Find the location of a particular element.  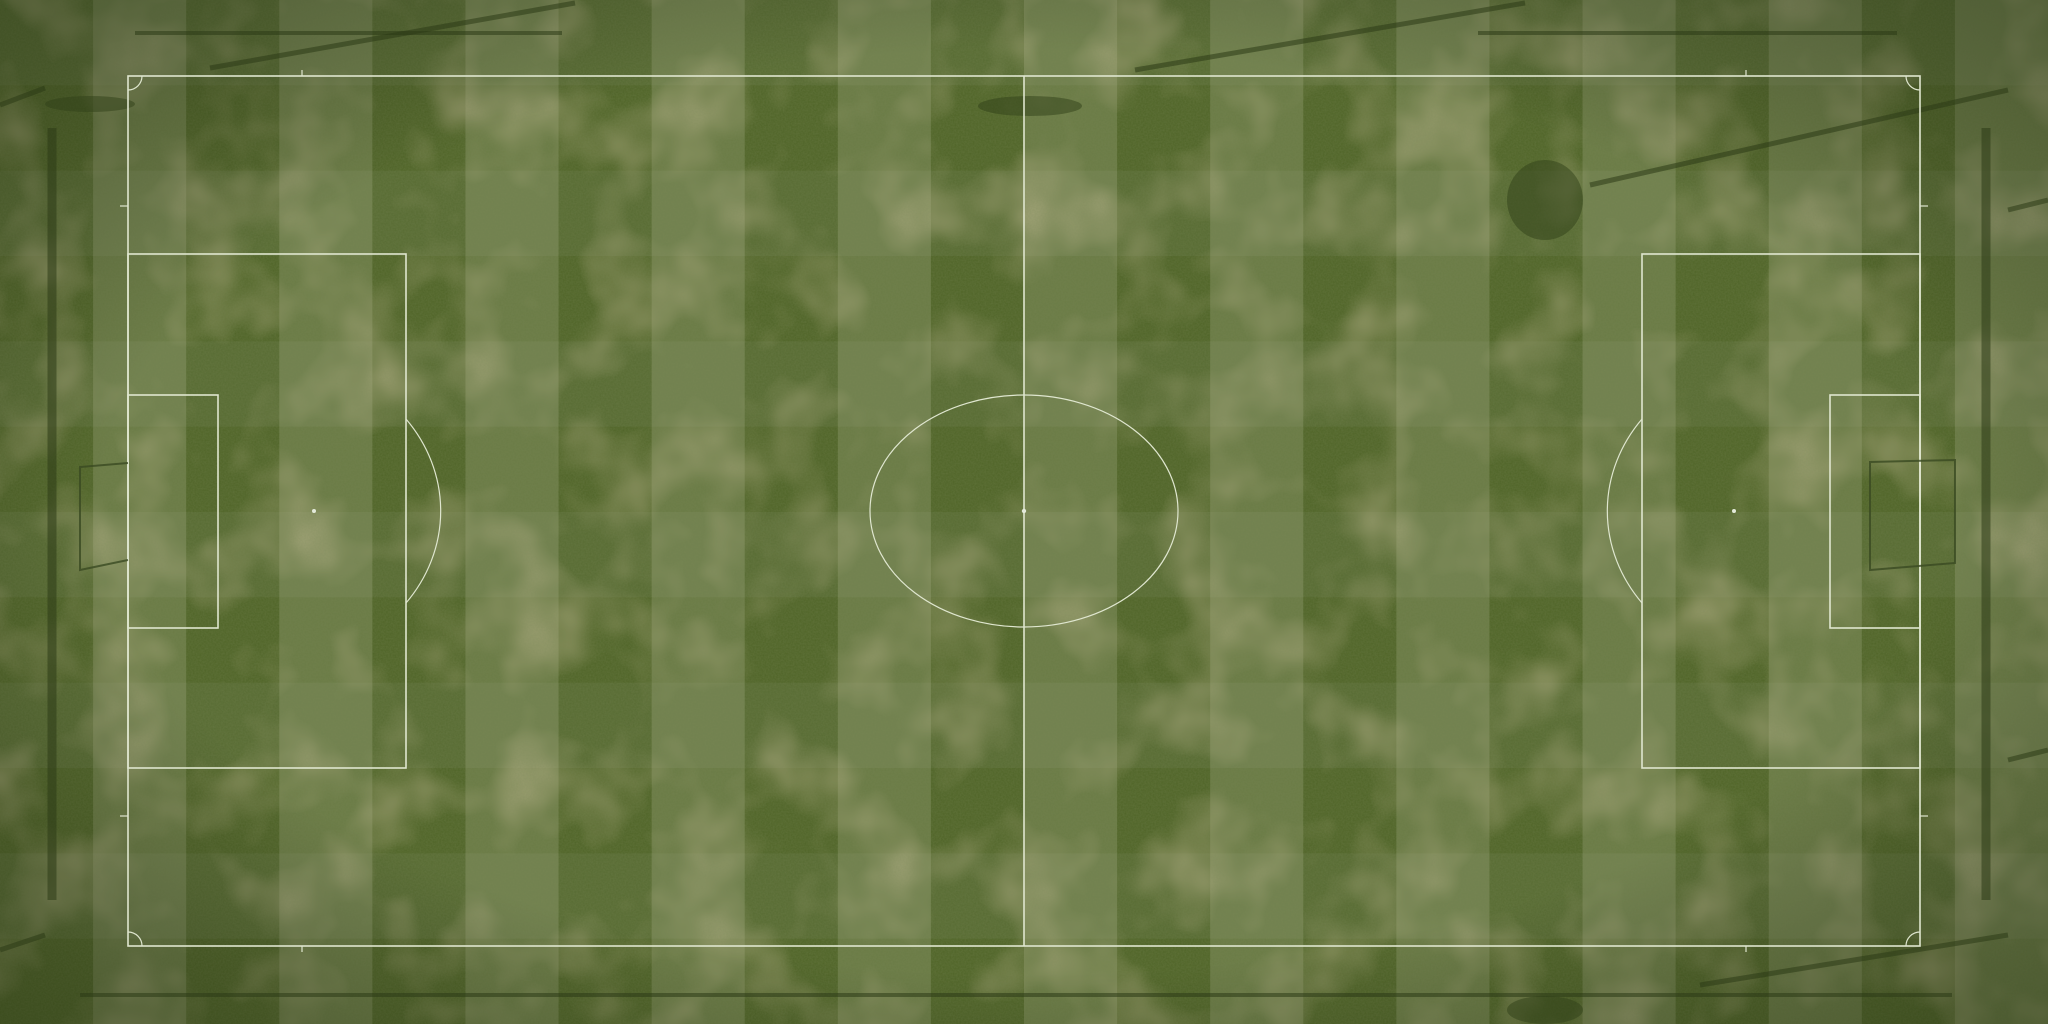

center-spot is located at coordinates (1024, 511).